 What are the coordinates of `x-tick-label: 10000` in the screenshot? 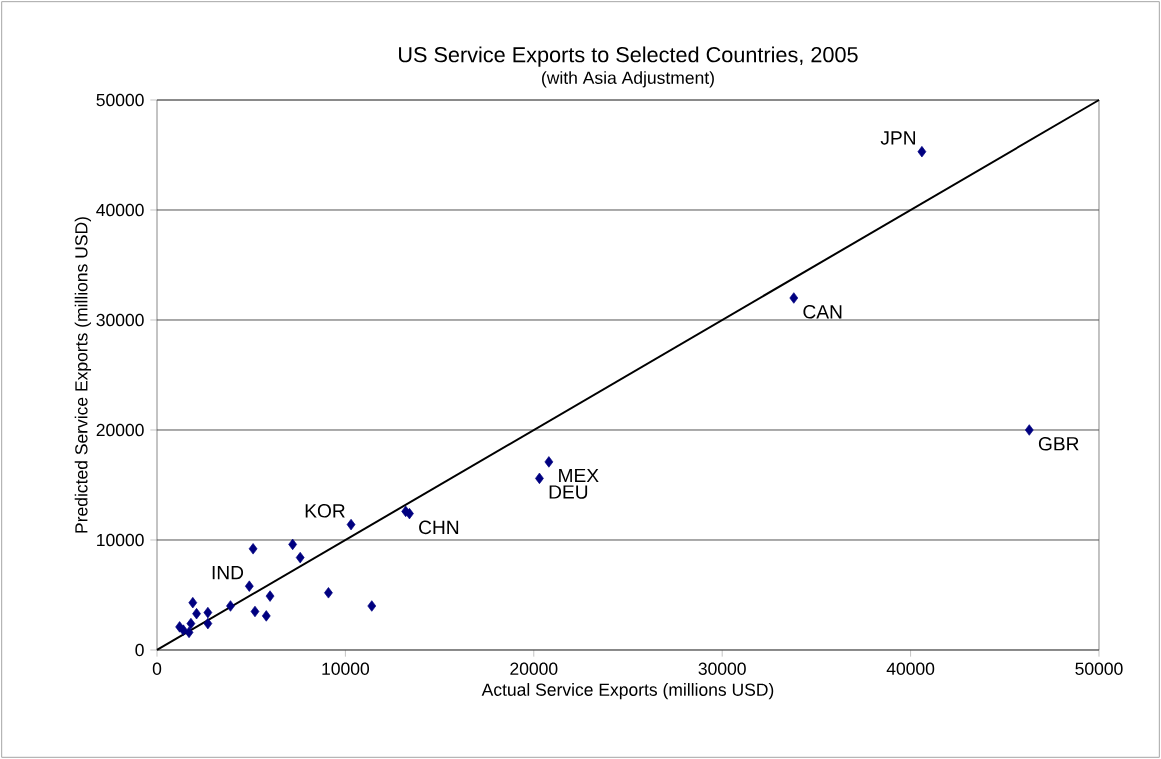 It's located at (346, 668).